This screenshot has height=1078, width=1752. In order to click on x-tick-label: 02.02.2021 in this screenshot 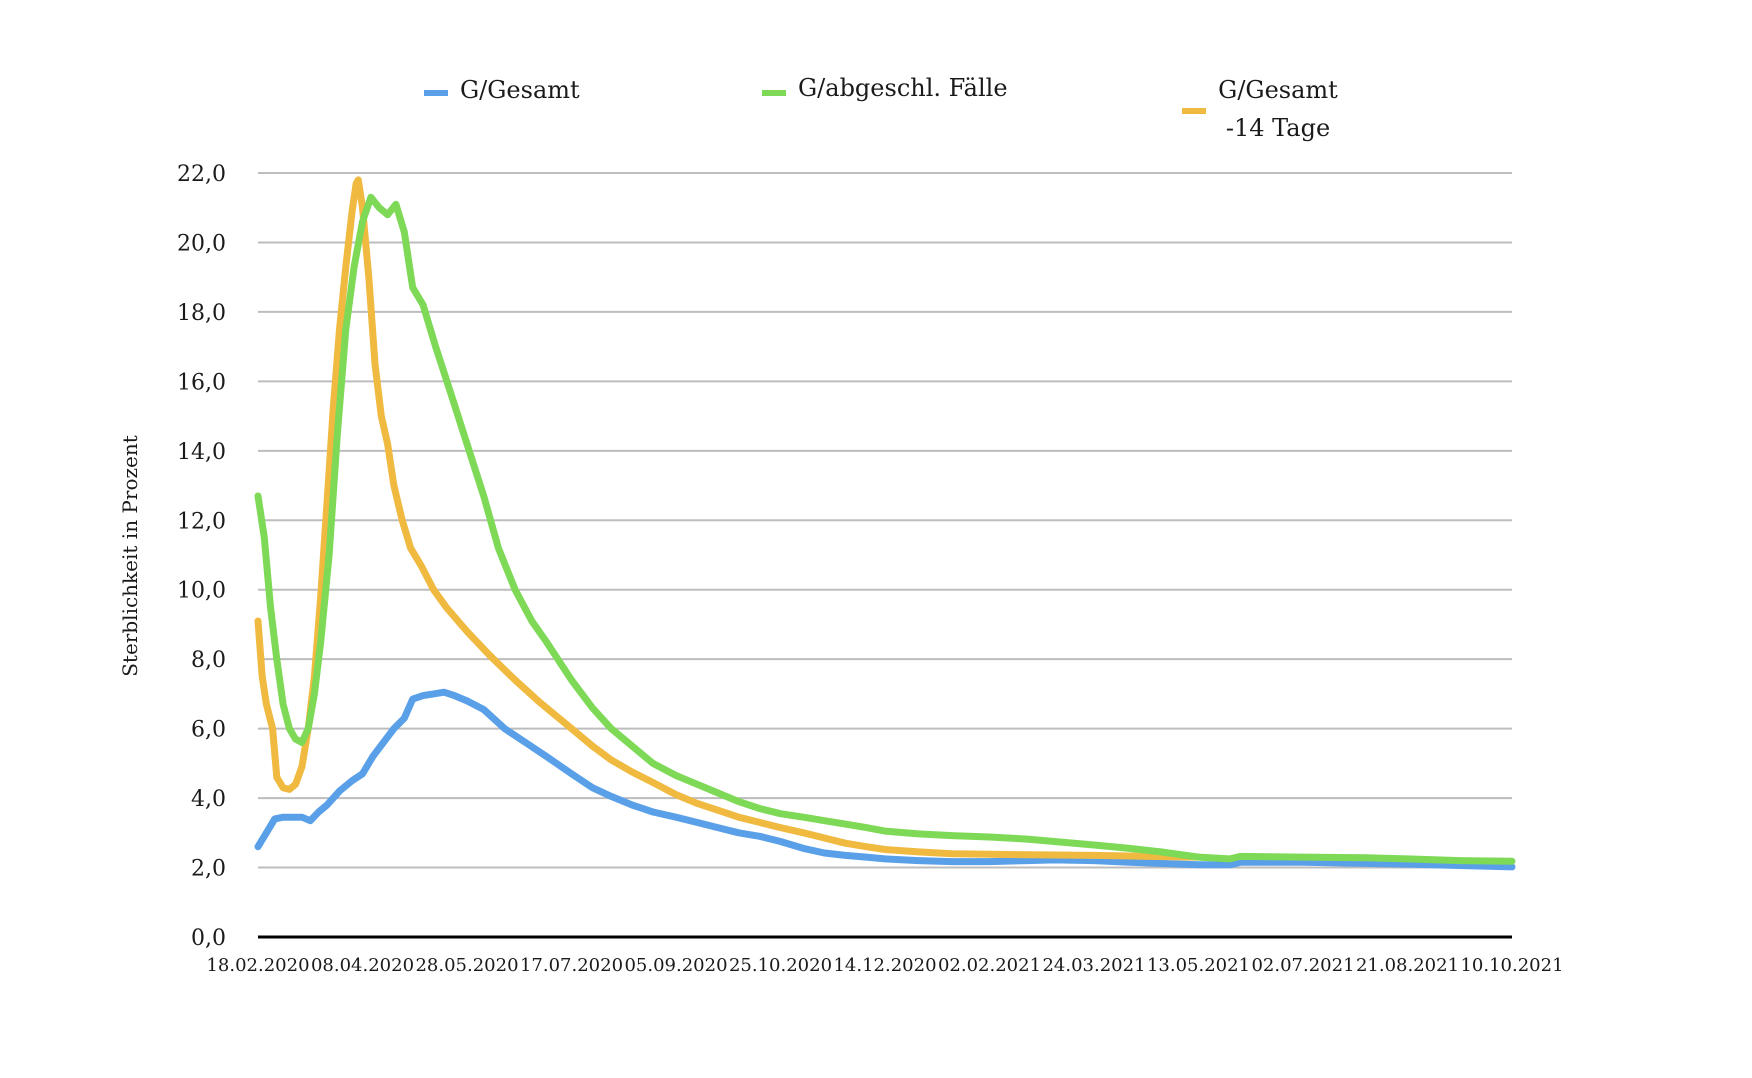, I will do `click(989, 965)`.